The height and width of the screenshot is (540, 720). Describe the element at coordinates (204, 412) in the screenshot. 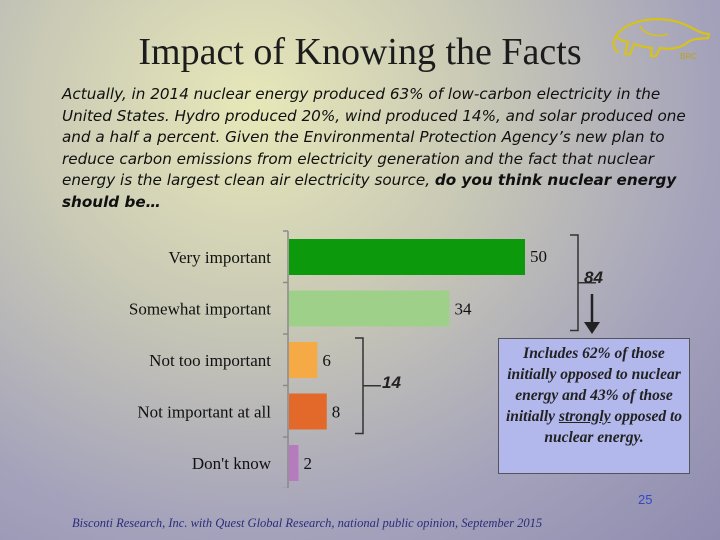

I see `category-label: Not important at all` at that location.